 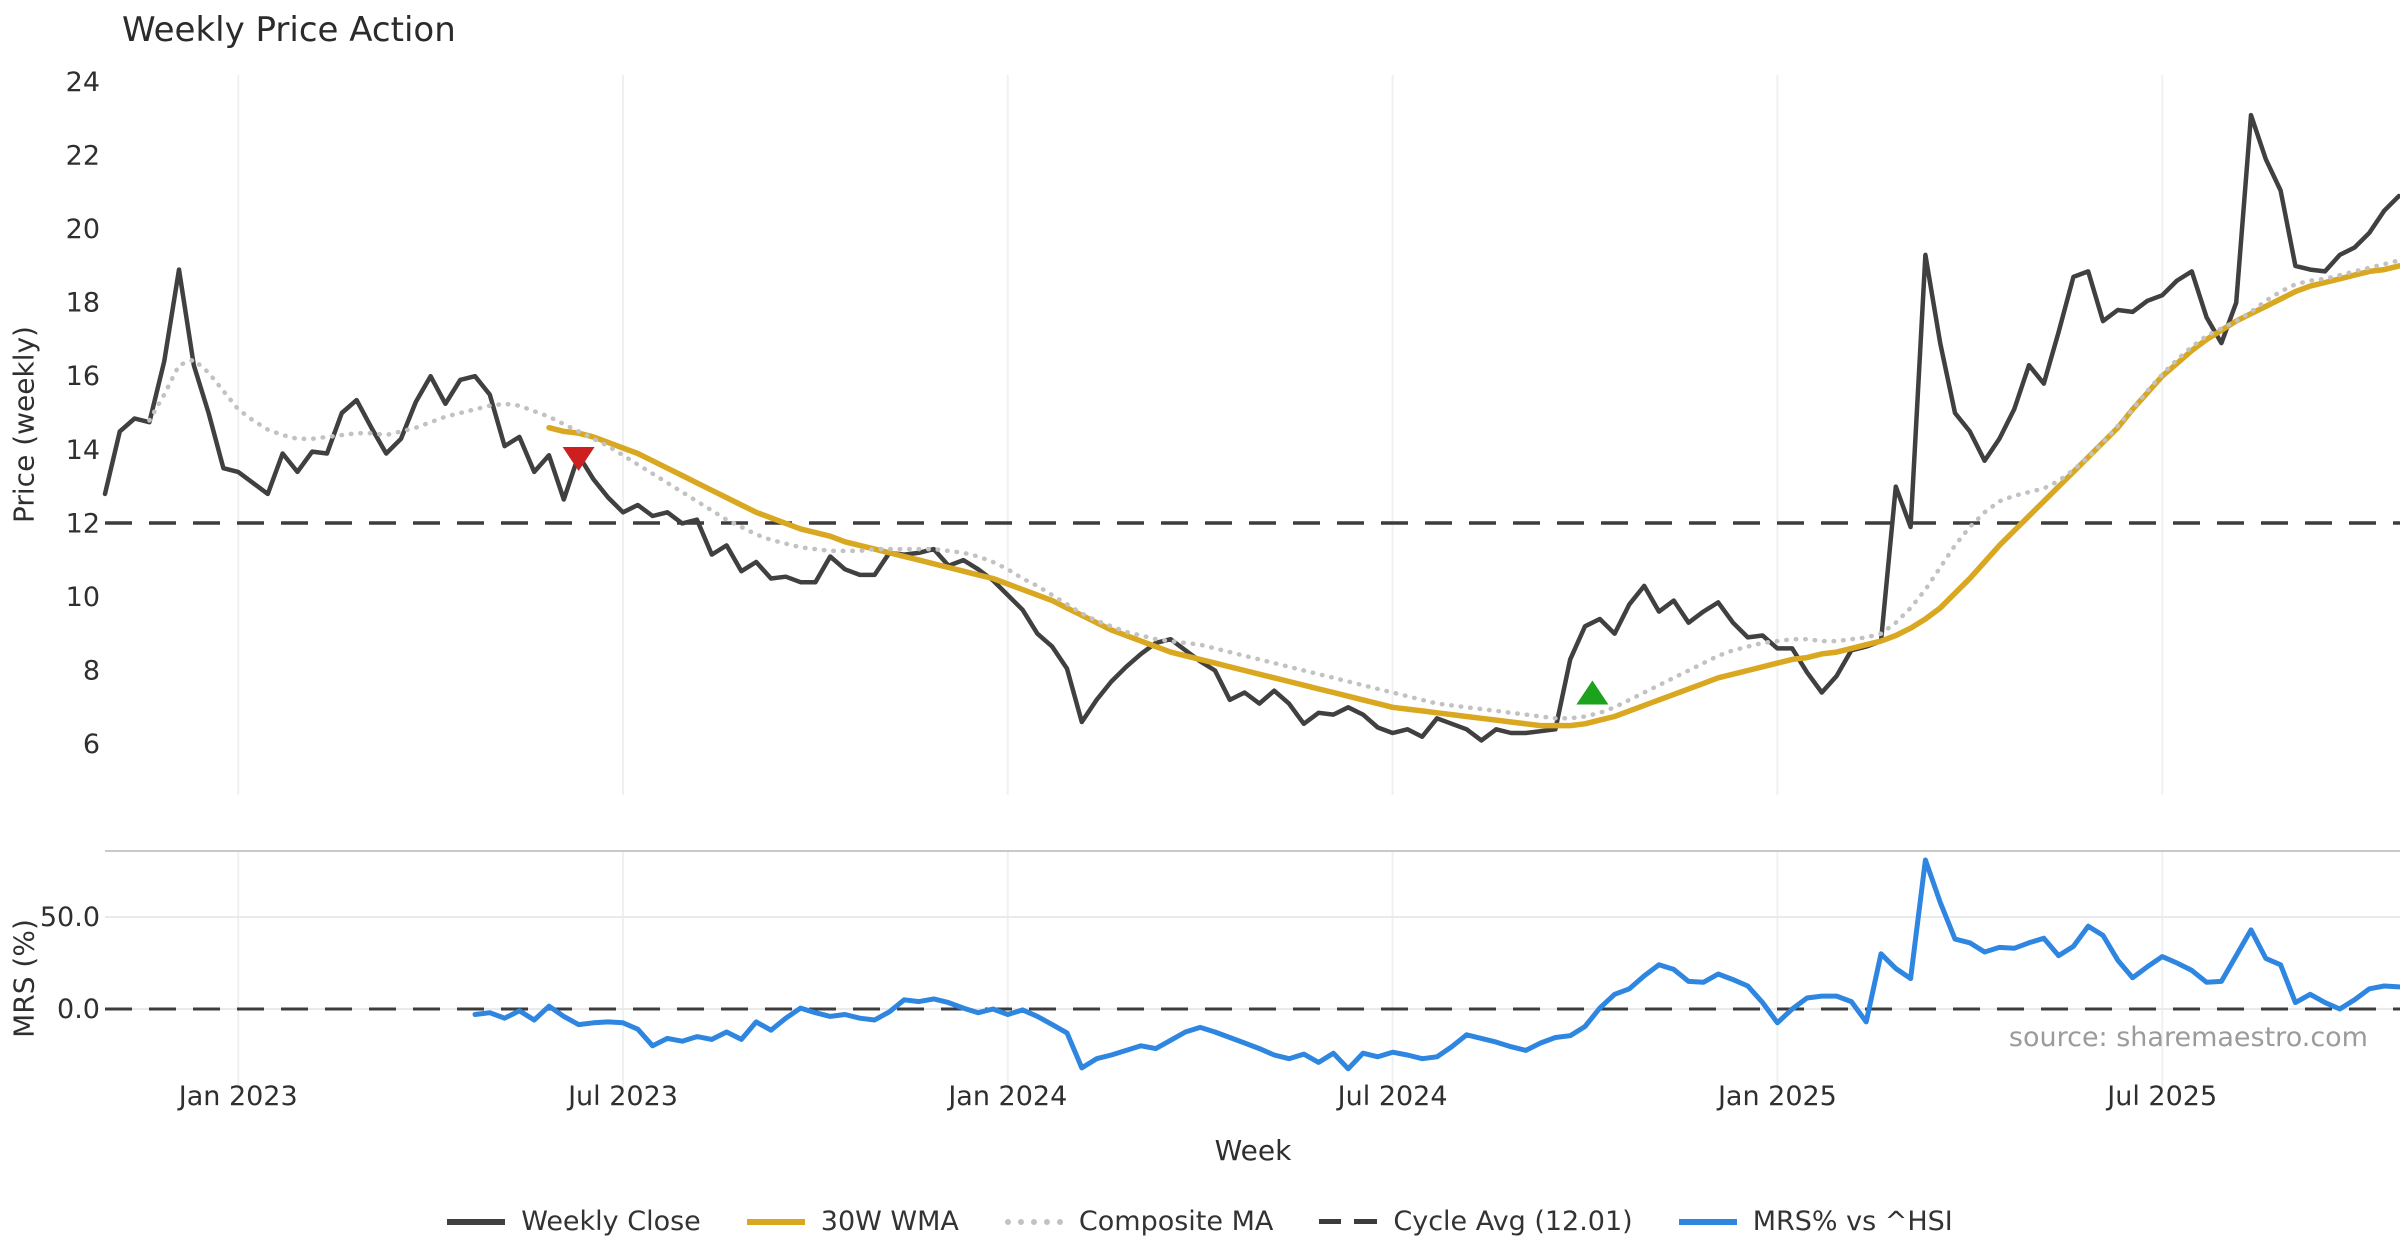 I want to click on price-y-tick: 24, so click(x=83, y=82).